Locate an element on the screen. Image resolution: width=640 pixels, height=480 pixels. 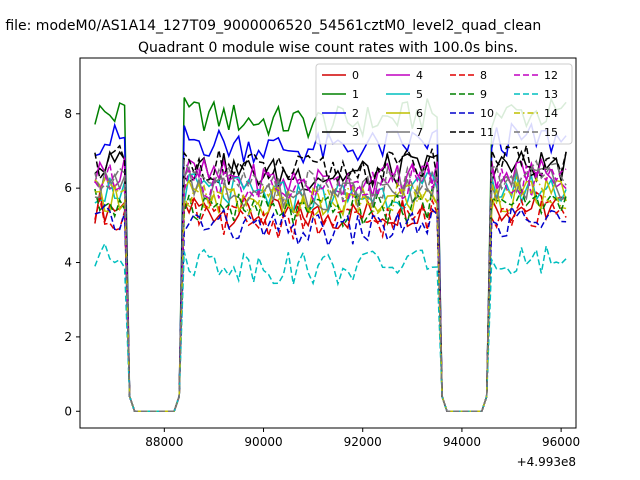
legend-label-5: 5 is located at coordinates (419, 94).